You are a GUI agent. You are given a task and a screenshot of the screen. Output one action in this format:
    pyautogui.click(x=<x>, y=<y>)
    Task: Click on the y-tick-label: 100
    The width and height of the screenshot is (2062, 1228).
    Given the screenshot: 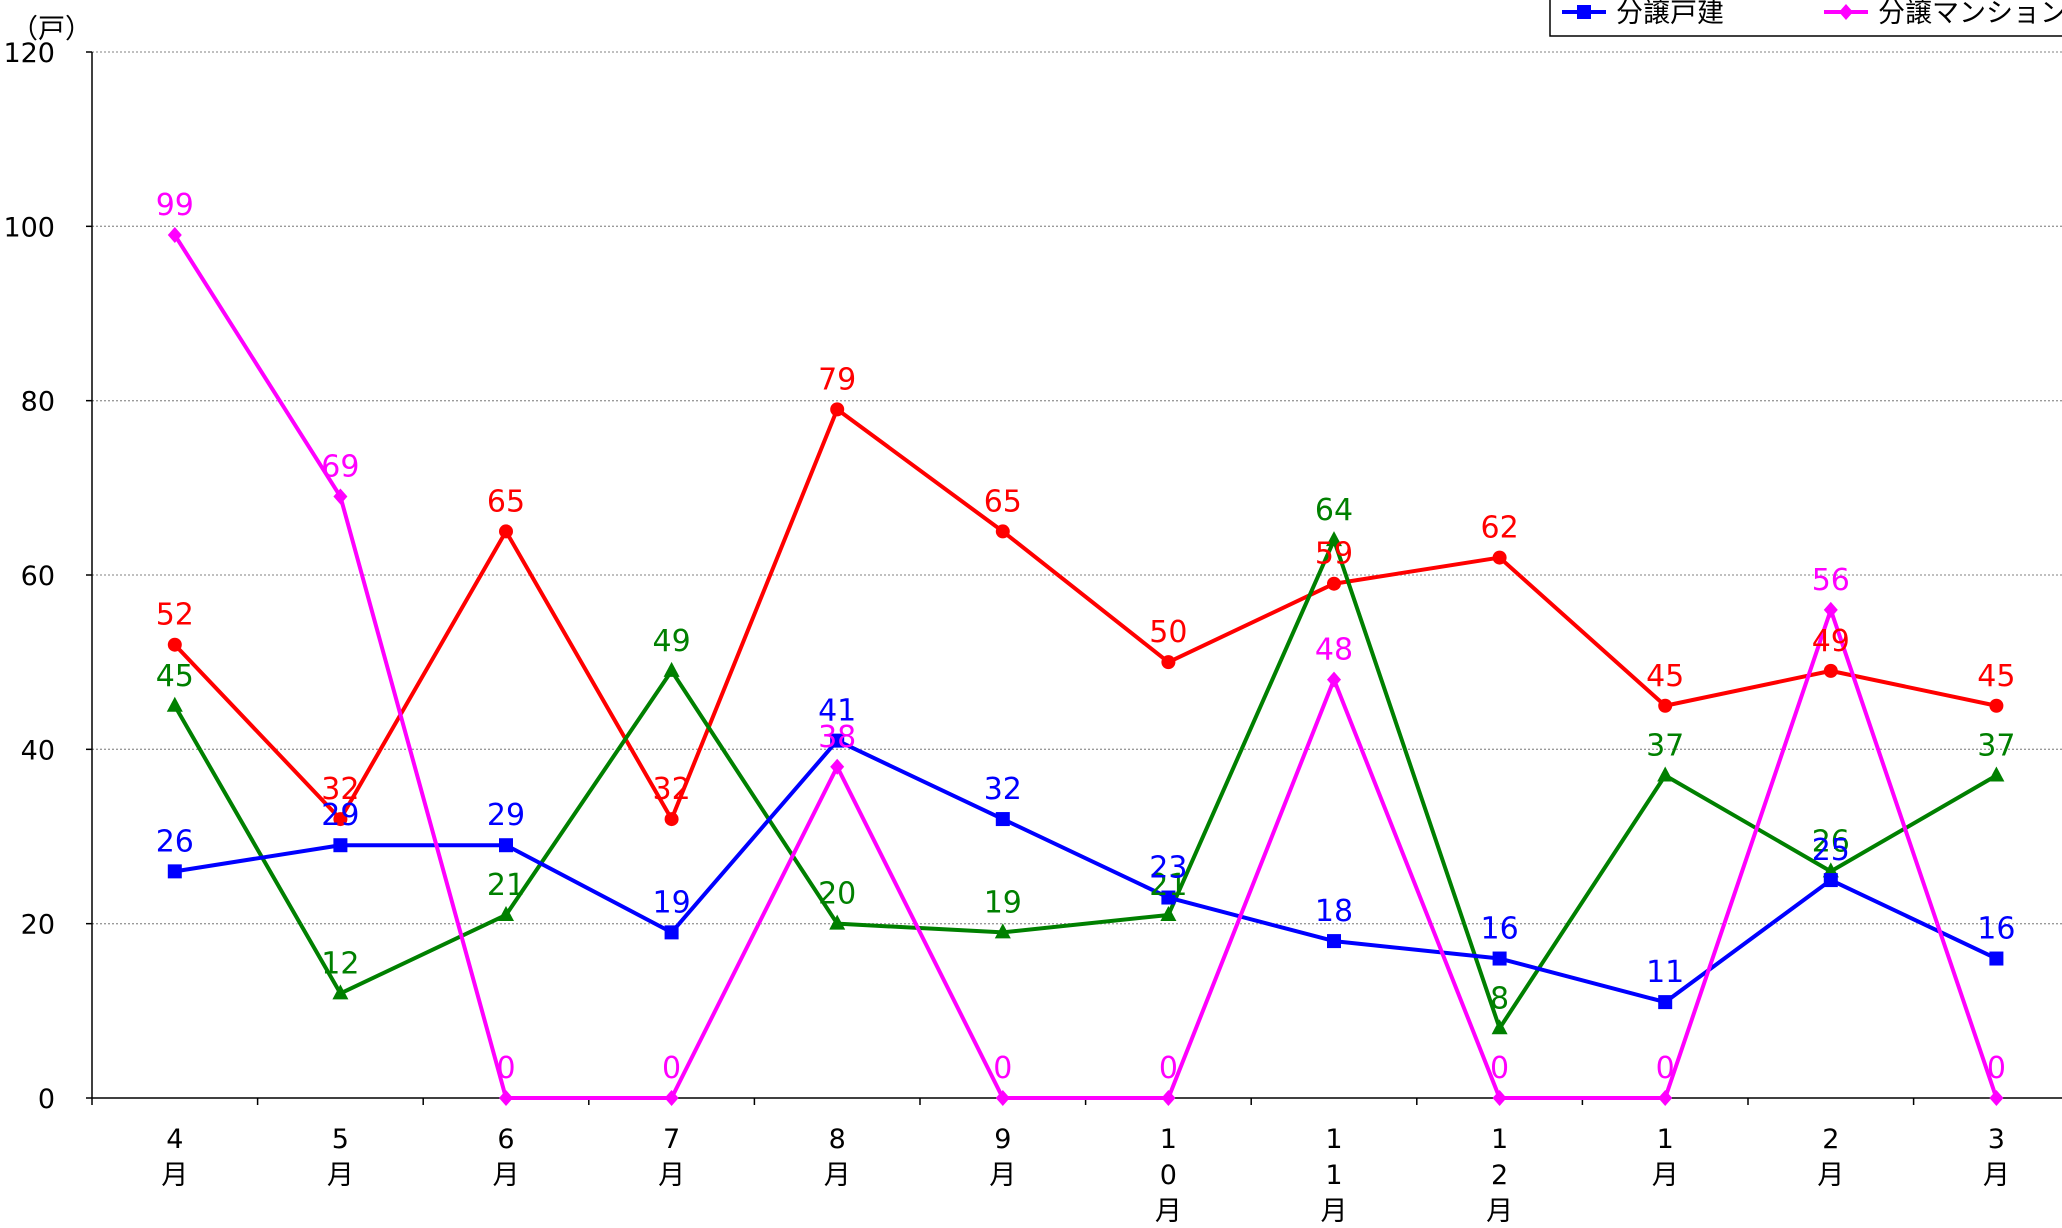 What is the action you would take?
    pyautogui.click(x=29, y=227)
    